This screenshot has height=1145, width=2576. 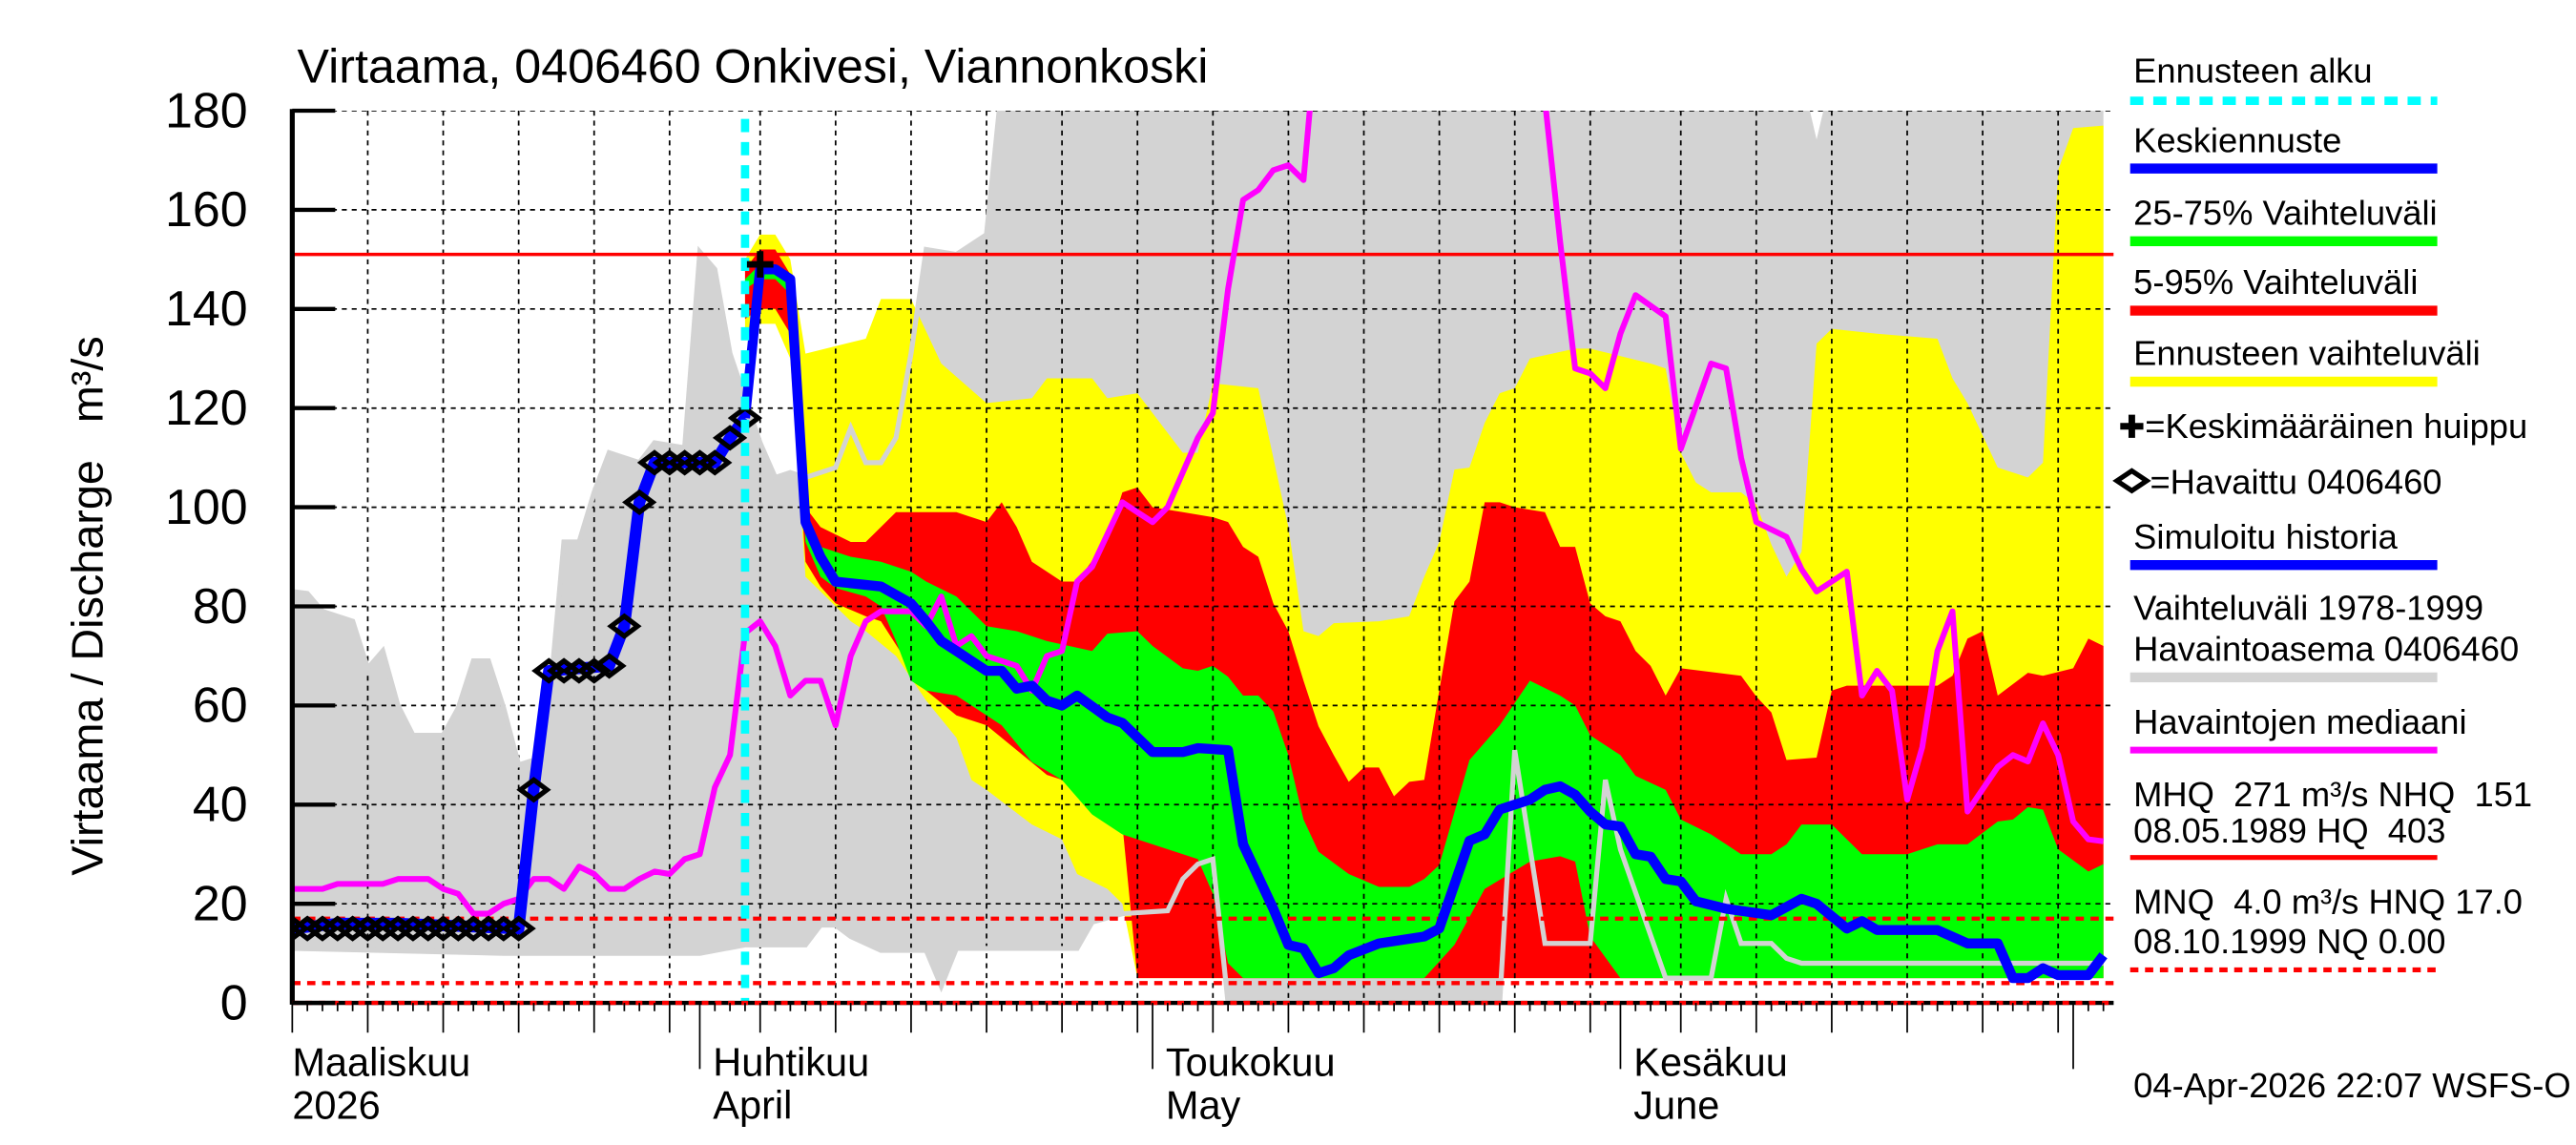 What do you see at coordinates (2299, 721) in the screenshot?
I see `legend-obs-median-label: Havaintojen mediaani` at bounding box center [2299, 721].